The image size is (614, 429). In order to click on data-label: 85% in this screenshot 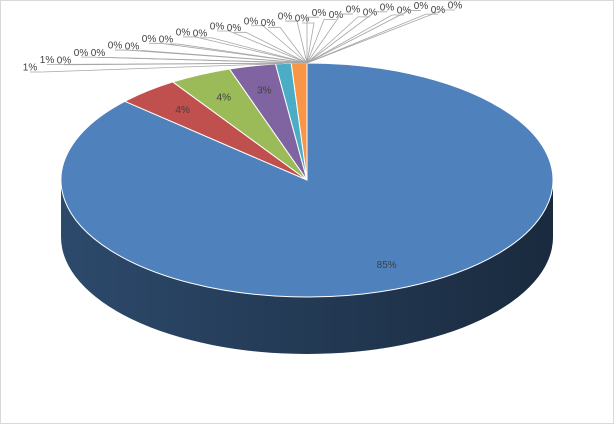, I will do `click(387, 265)`.